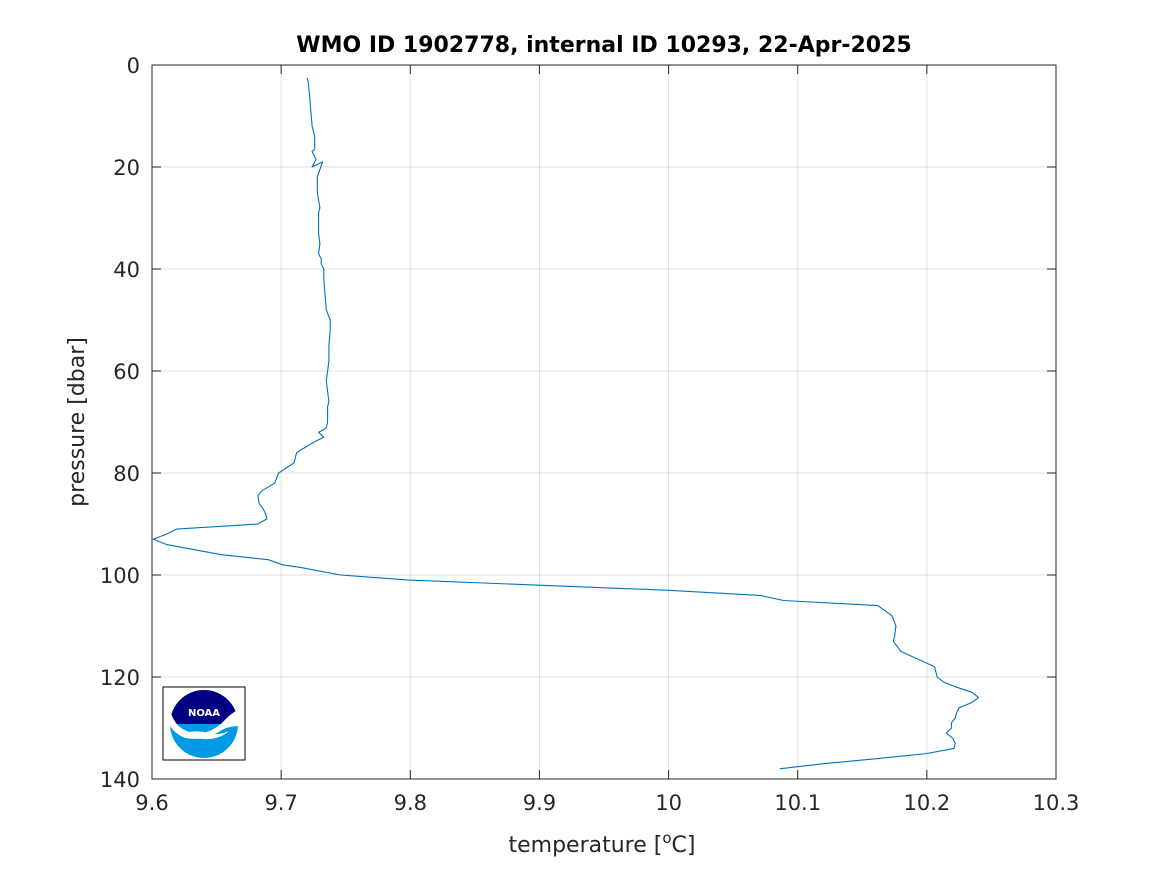  Describe the element at coordinates (151, 803) in the screenshot. I see `x-tick-label: 9.6` at that location.